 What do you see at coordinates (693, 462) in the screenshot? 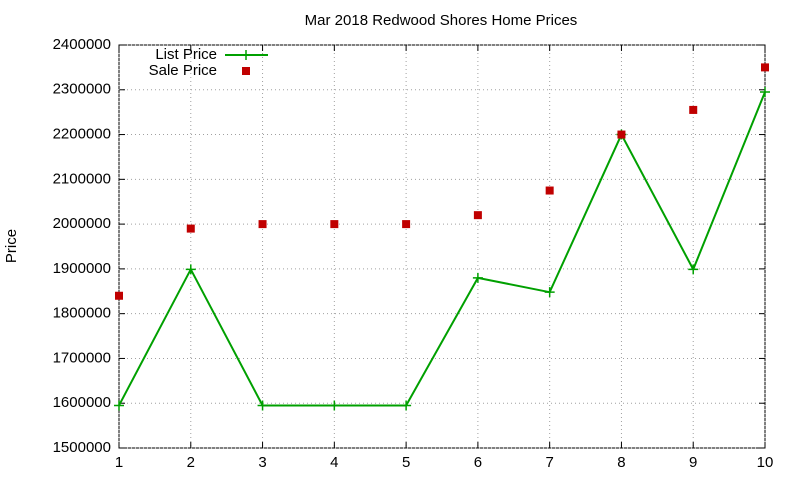
I see `x-tick-label: 9` at bounding box center [693, 462].